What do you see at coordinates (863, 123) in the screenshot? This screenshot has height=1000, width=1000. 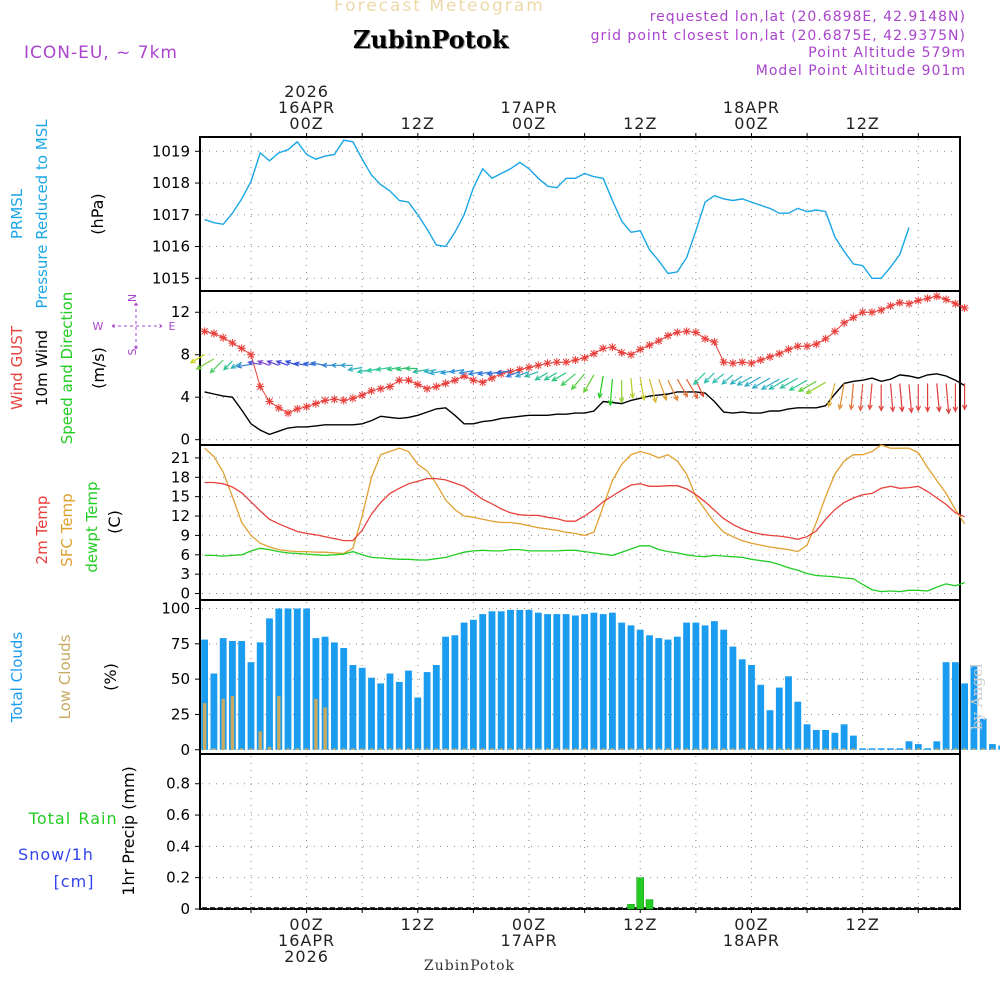 I see `top-time-label: 12Z` at bounding box center [863, 123].